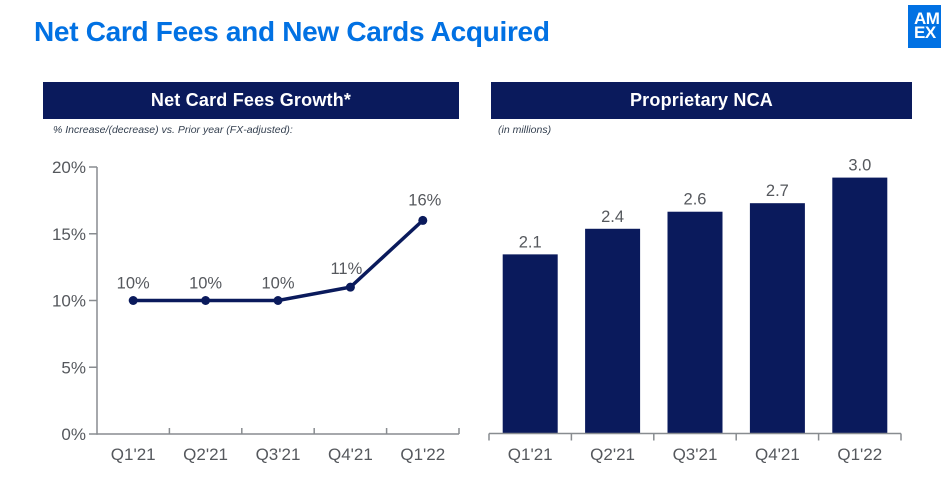 The image size is (941, 484). Describe the element at coordinates (346, 269) in the screenshot. I see `data-label: 11%` at that location.